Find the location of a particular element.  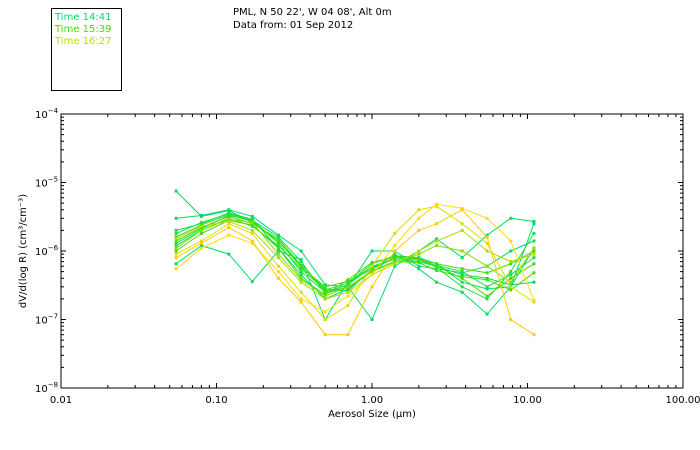

y-tick-label: 10⁻⁵ is located at coordinates (46, 183).